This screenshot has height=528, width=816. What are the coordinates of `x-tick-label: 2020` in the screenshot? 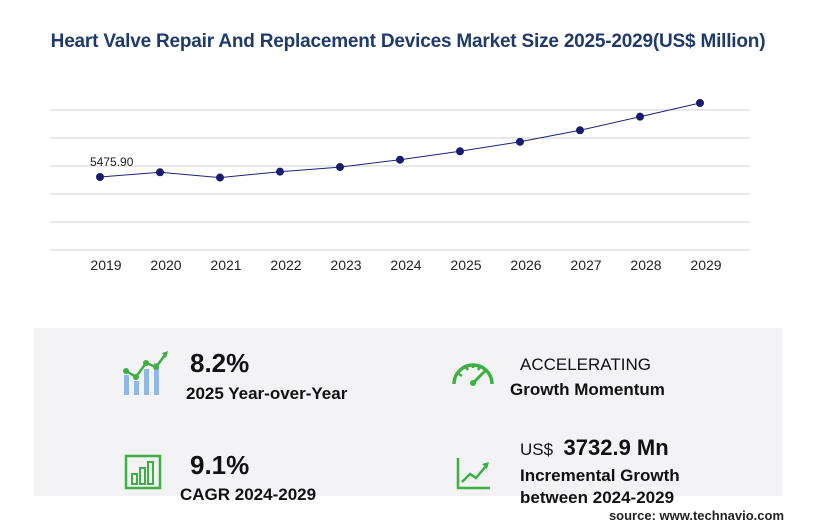 It's located at (165, 265).